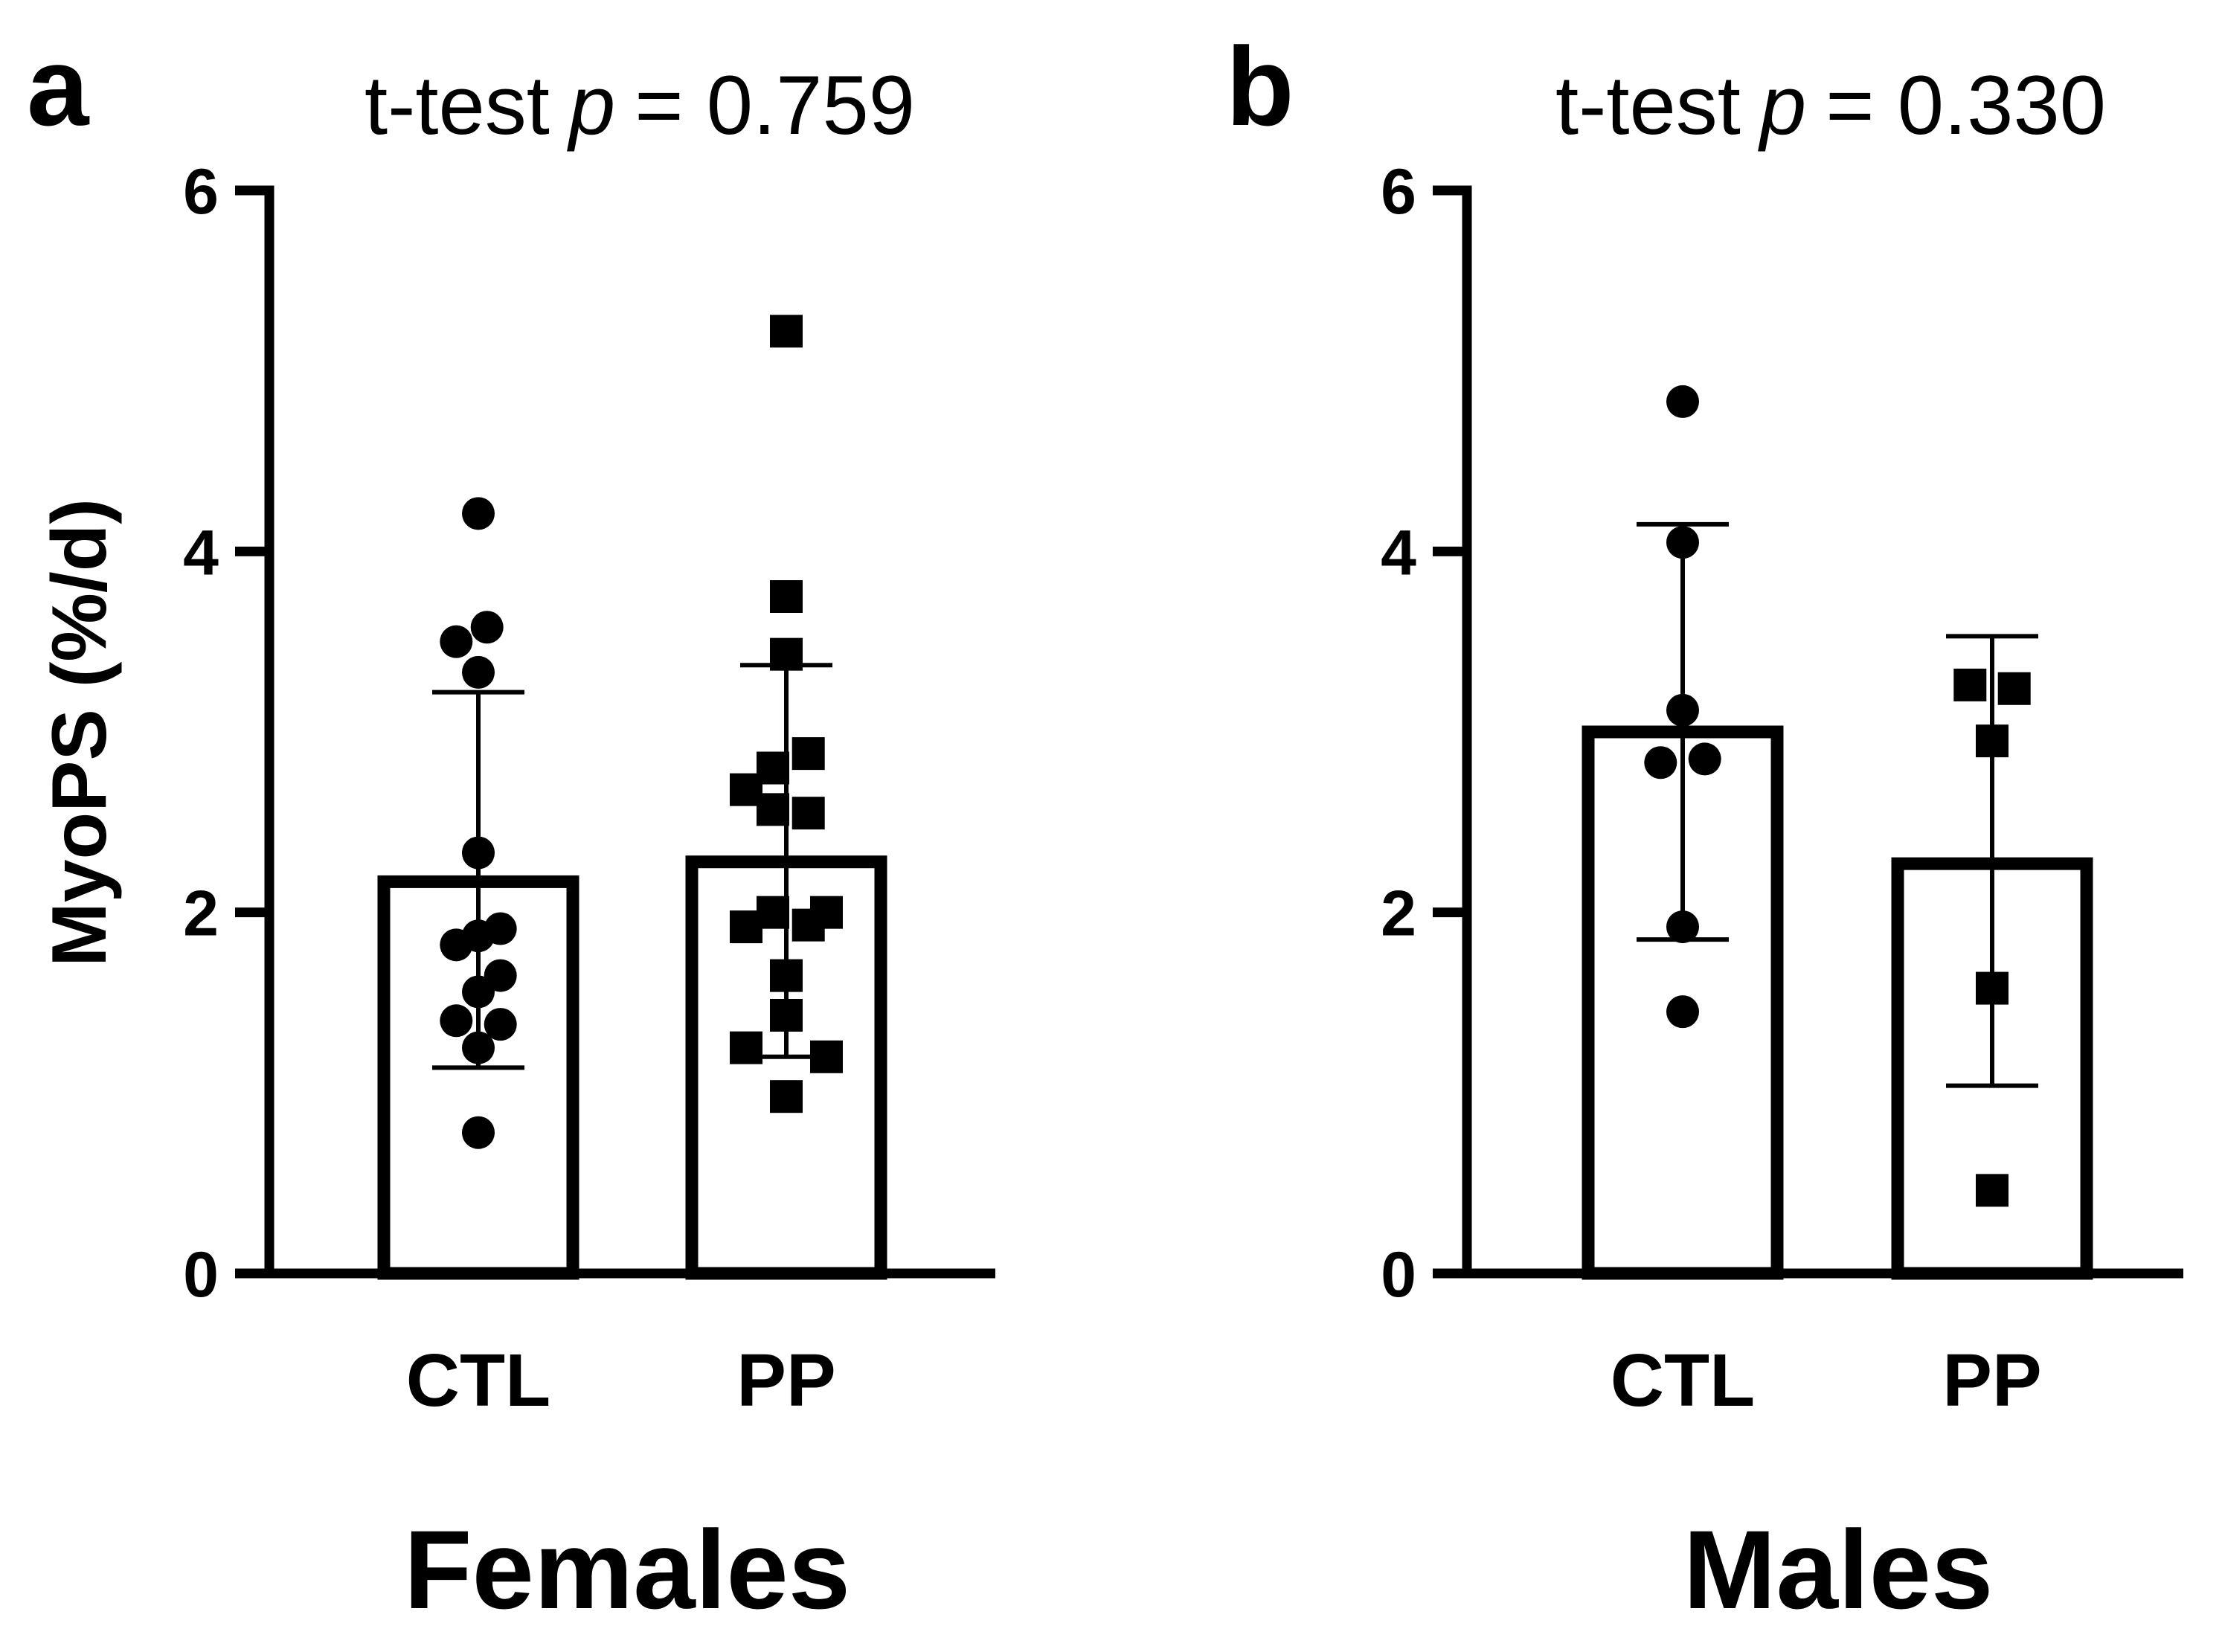 This screenshot has height=1652, width=2222. What do you see at coordinates (1830, 105) in the screenshot?
I see `panel-title: t-test p = 0.330` at bounding box center [1830, 105].